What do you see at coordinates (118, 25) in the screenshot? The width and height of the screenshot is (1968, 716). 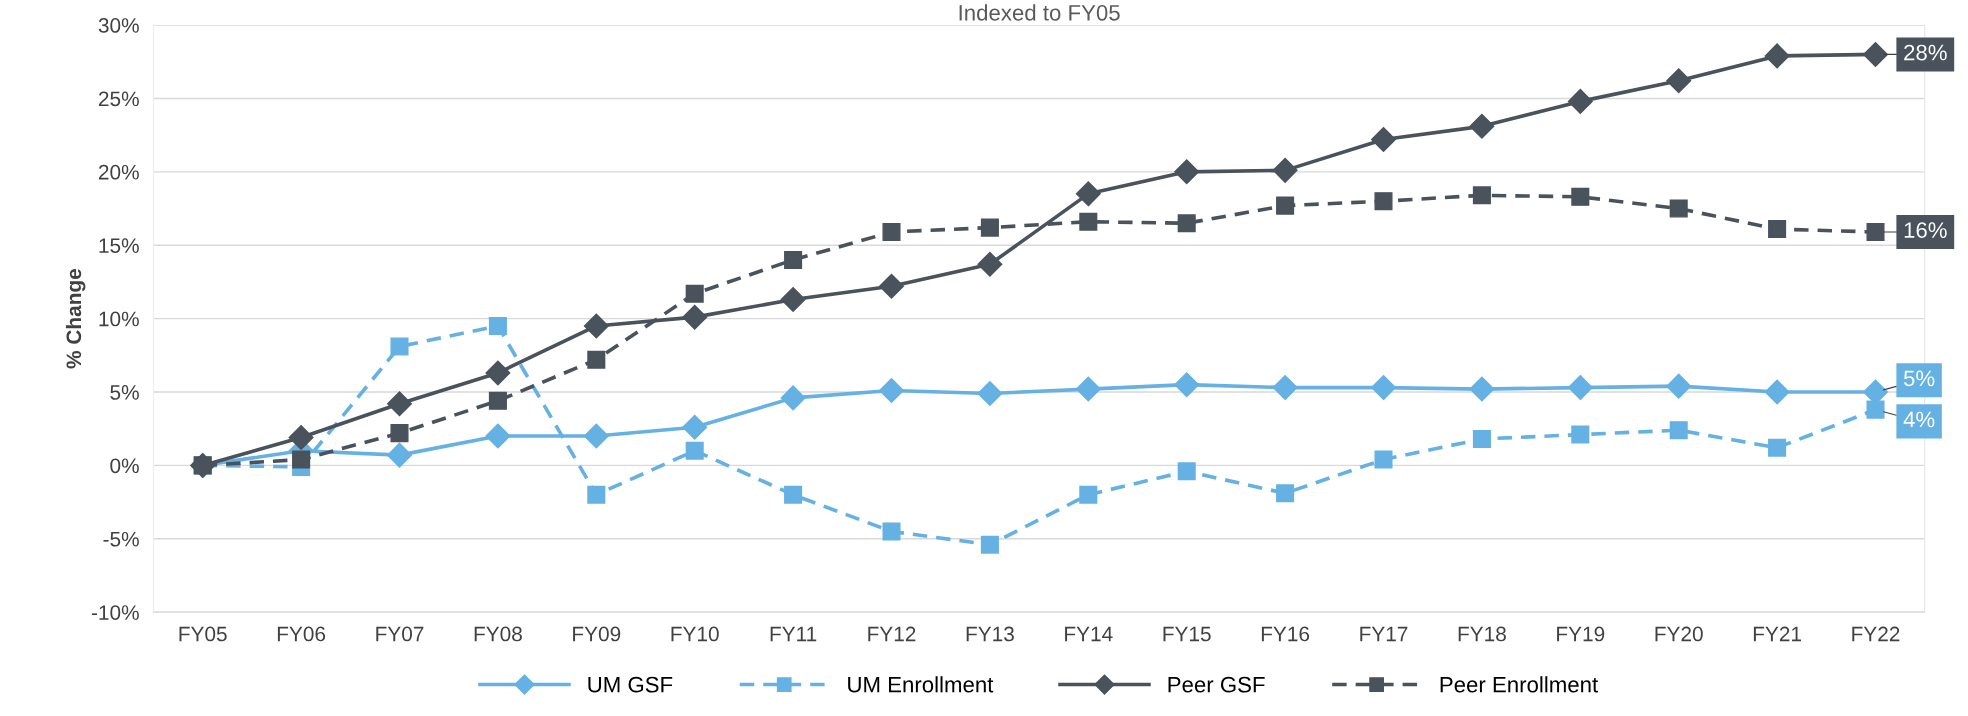 I see `y-tick-label: 30%` at bounding box center [118, 25].